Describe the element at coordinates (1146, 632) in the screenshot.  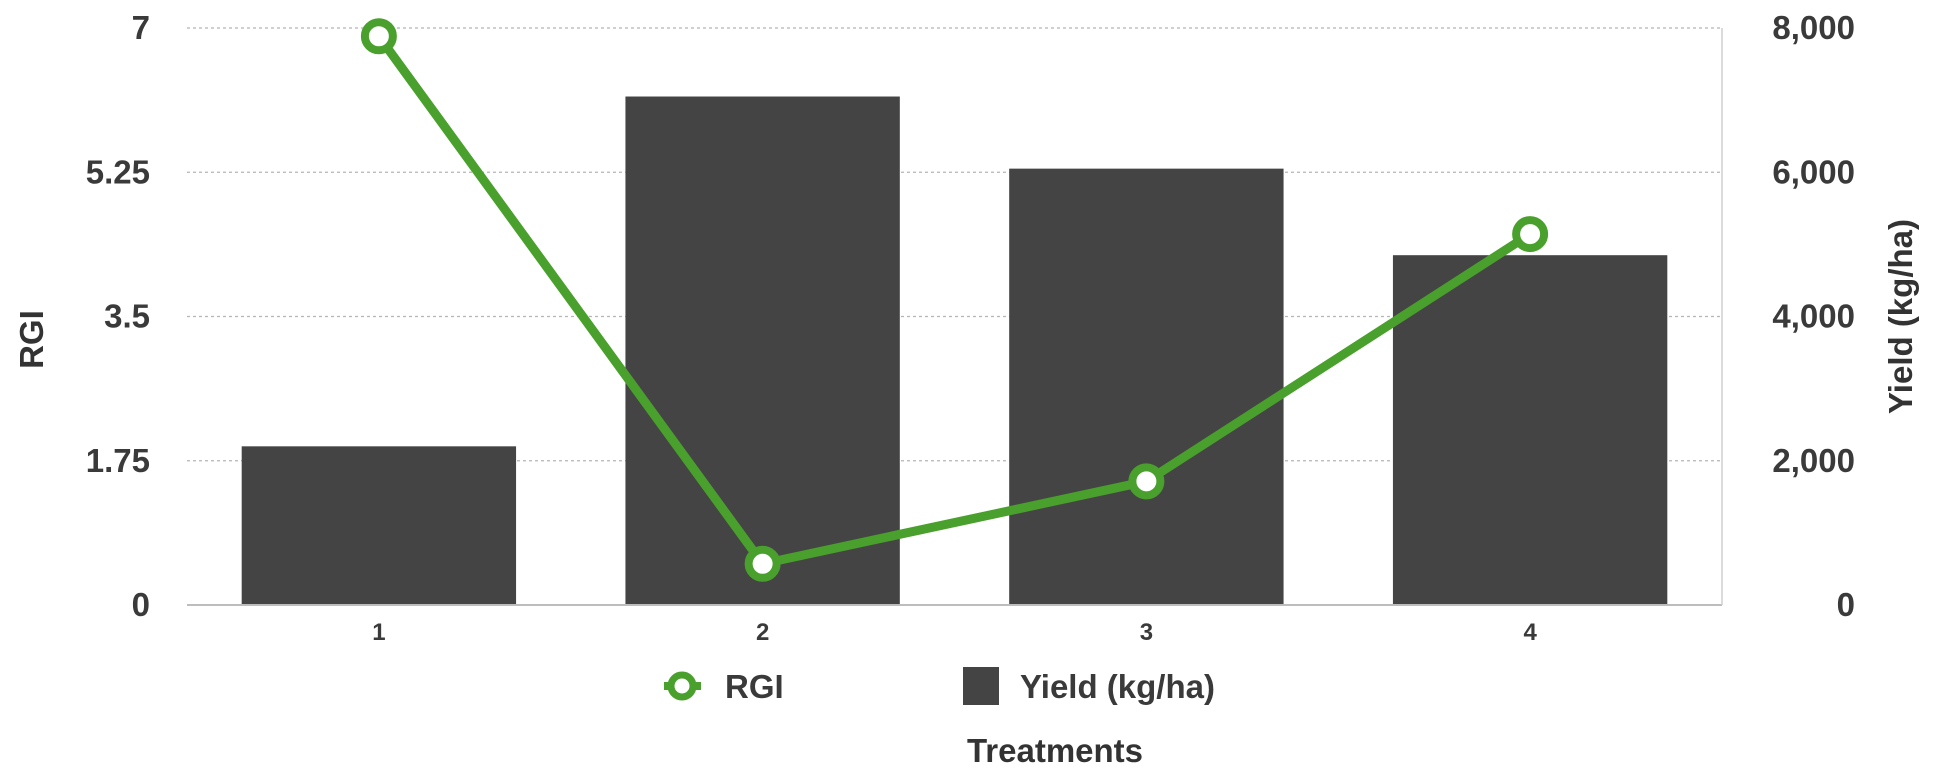
I see `x-tick-label: 3` at that location.